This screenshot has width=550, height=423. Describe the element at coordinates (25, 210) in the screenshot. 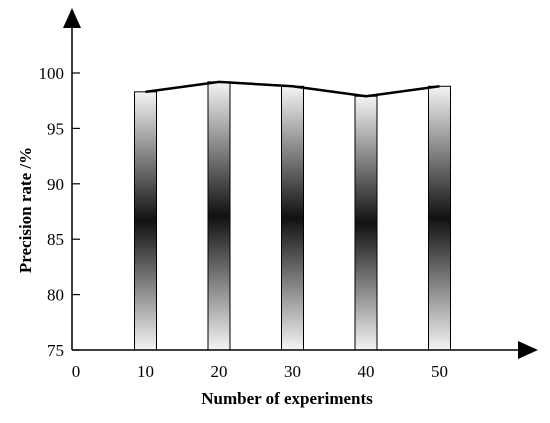

I see `y-axis-label: Precision rate /%` at that location.